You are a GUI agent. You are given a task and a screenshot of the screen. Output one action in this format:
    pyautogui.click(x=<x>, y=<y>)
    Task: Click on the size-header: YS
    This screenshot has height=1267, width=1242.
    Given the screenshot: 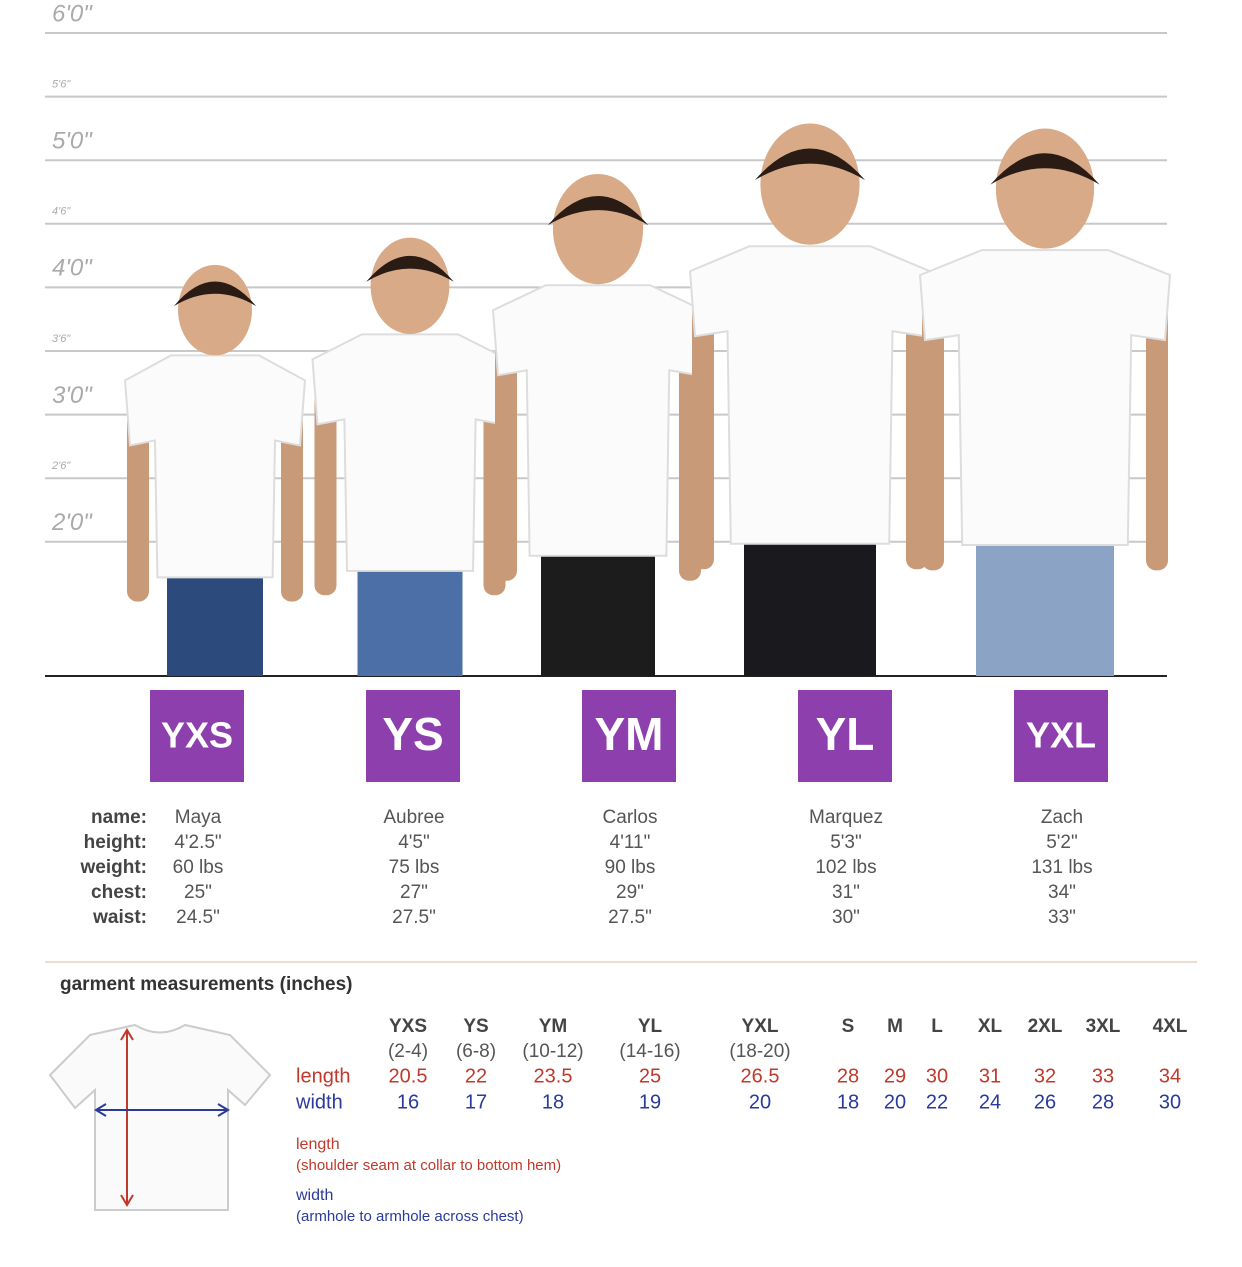 What is the action you would take?
    pyautogui.click(x=475, y=1026)
    